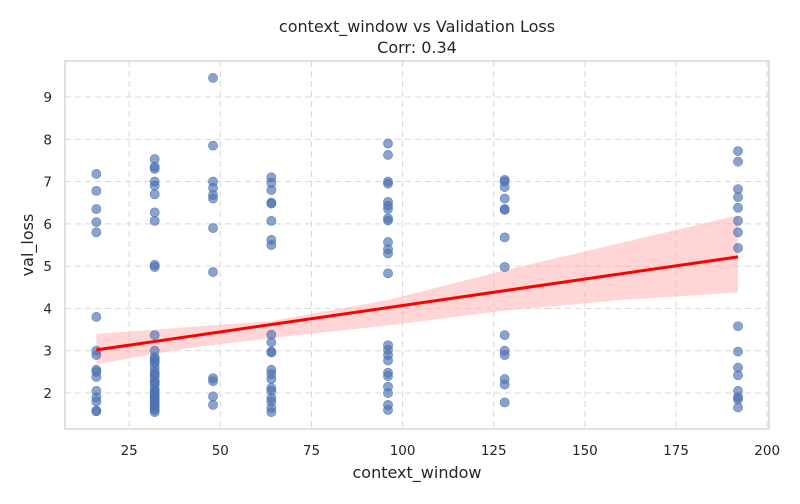  I want to click on x-tick-label: 50, so click(220, 451).